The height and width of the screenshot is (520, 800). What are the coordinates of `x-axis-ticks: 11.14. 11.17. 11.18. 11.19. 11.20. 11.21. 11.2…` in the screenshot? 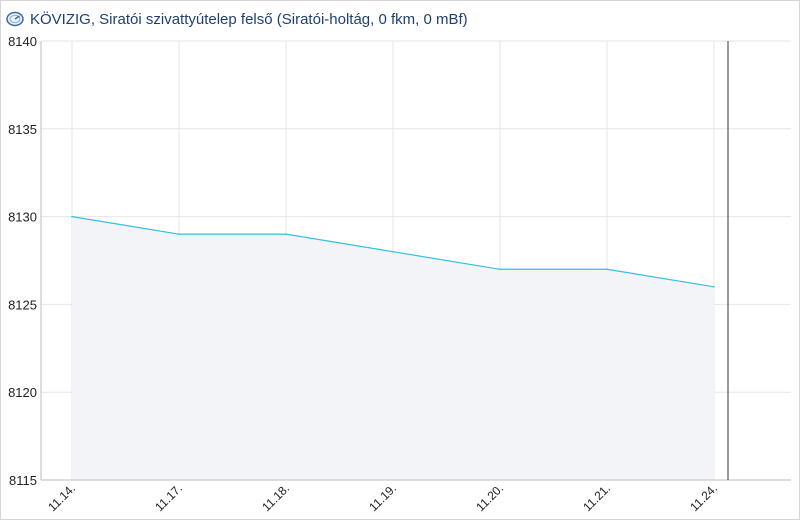 It's located at (382, 497).